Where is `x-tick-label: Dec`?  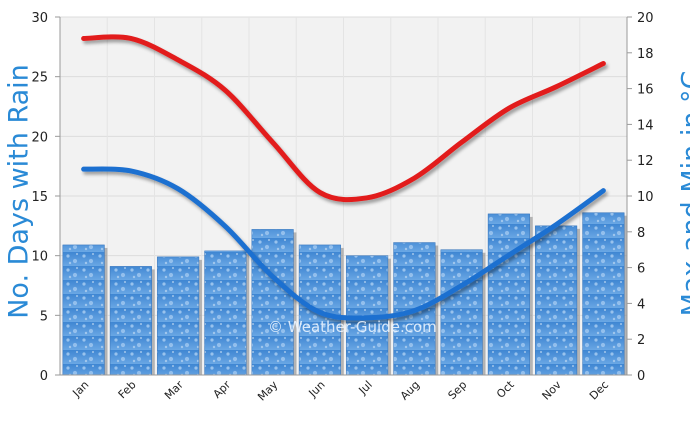
x-tick-label: Dec is located at coordinates (599, 390).